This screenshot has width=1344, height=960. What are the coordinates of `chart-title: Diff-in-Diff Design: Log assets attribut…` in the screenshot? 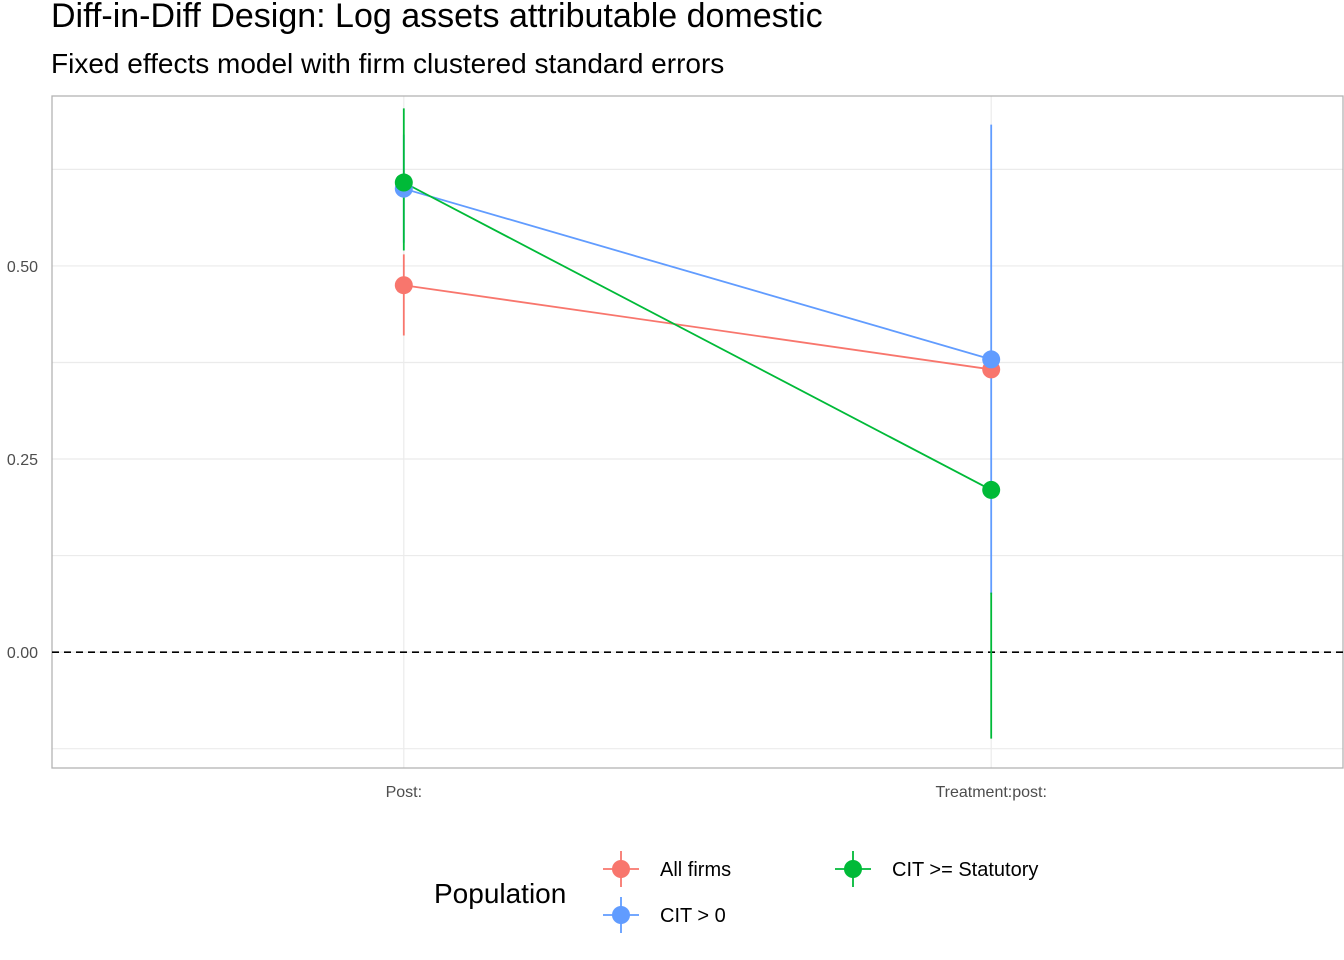 It's located at (437, 17).